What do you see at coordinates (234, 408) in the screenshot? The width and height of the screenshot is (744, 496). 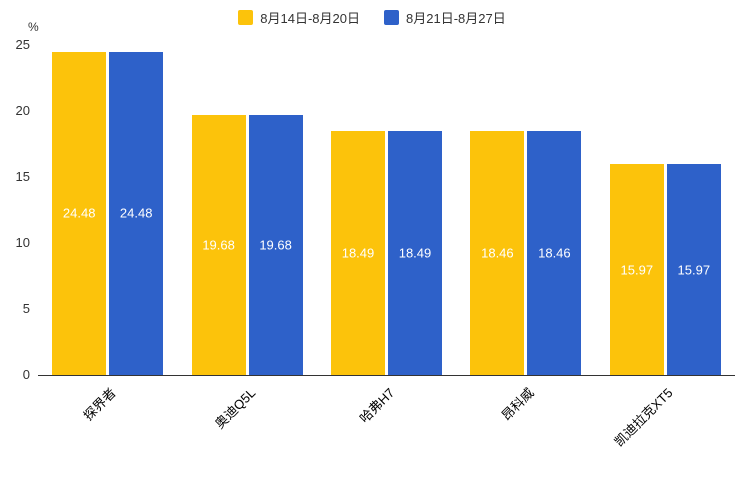 I see `x-category-label: 奥迪Q5L` at bounding box center [234, 408].